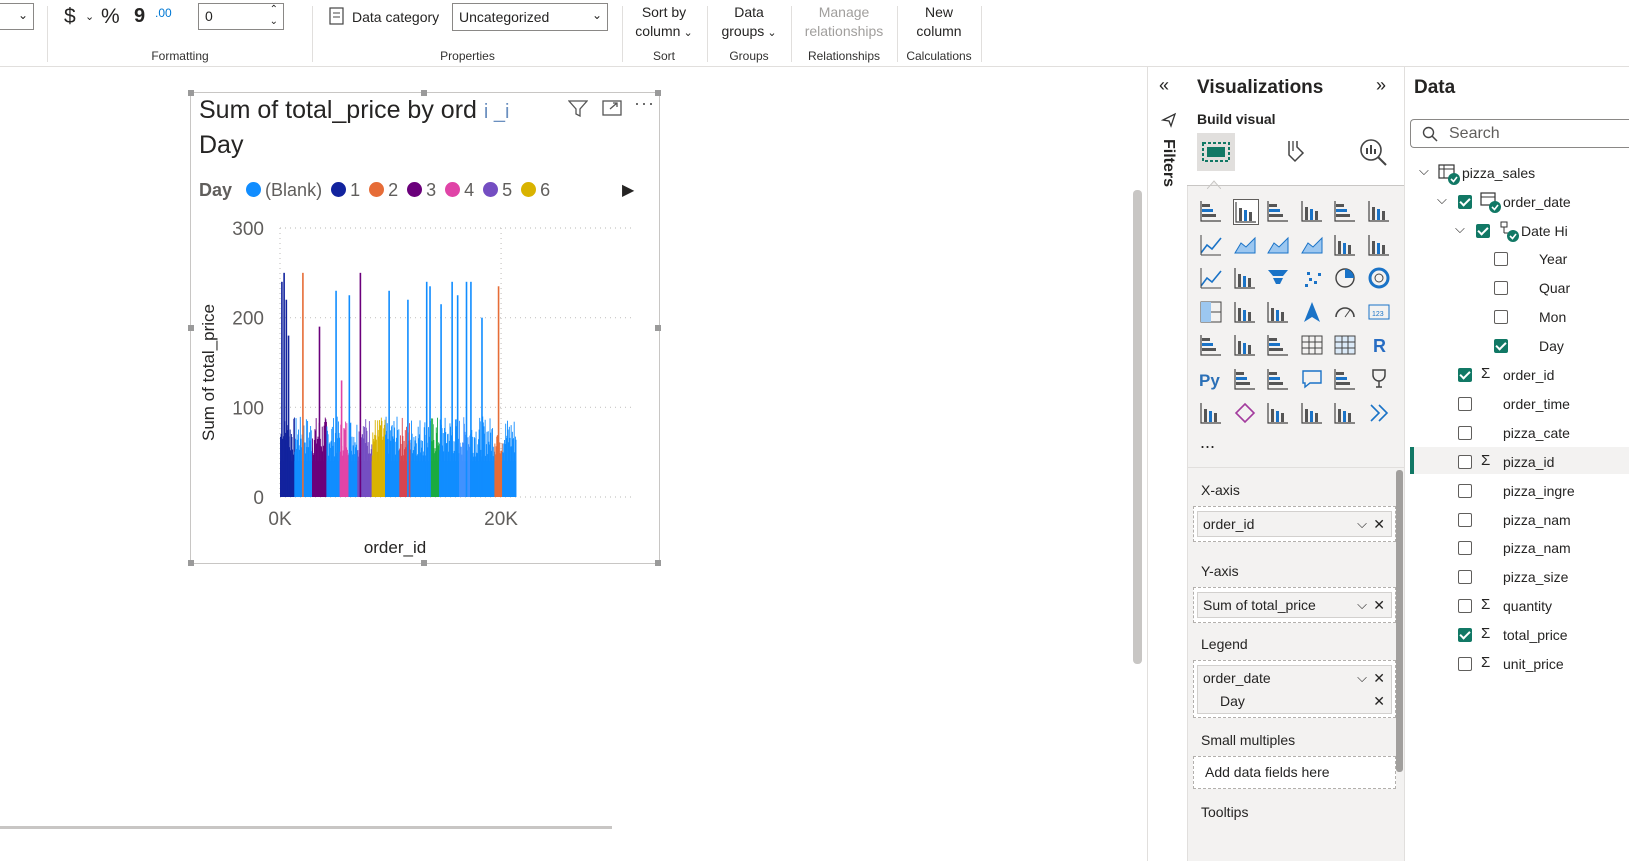 The width and height of the screenshot is (1629, 861). I want to click on chevron-down-icon: ⌵, so click(1424, 170).